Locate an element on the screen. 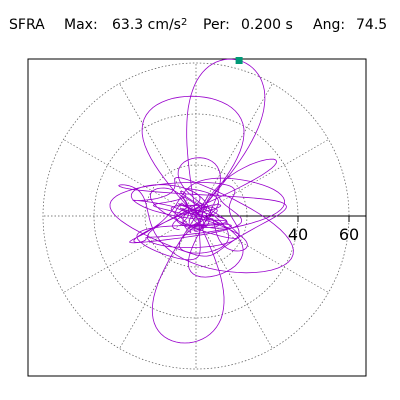 This screenshot has width=400, height=400. angle-label: Ang: is located at coordinates (329, 25).